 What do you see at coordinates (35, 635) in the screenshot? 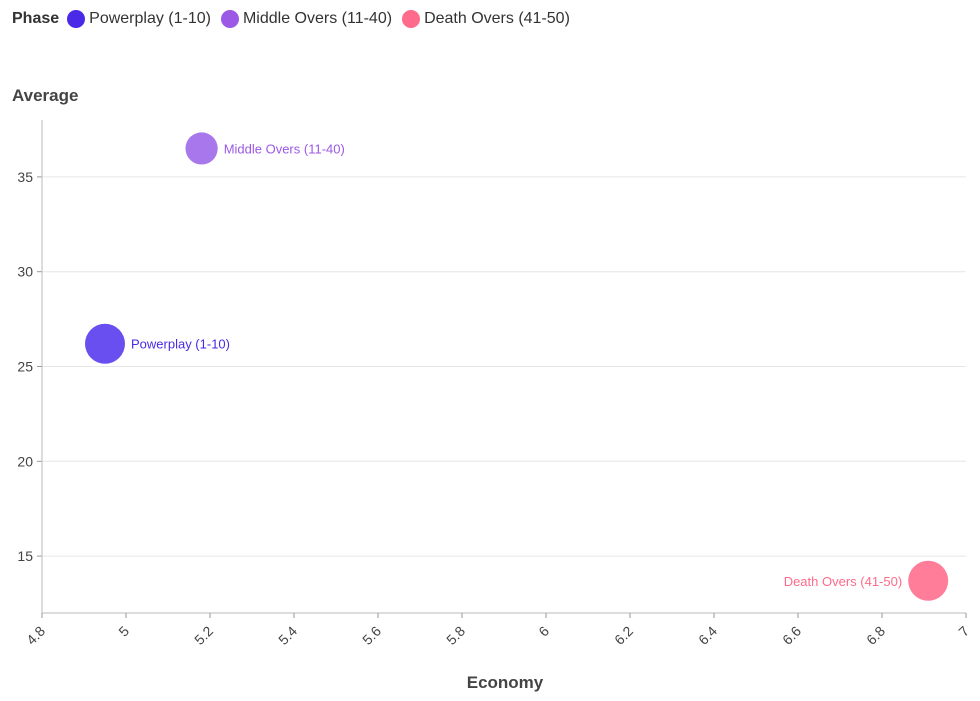
I see `x-tick-label: 4.8` at bounding box center [35, 635].